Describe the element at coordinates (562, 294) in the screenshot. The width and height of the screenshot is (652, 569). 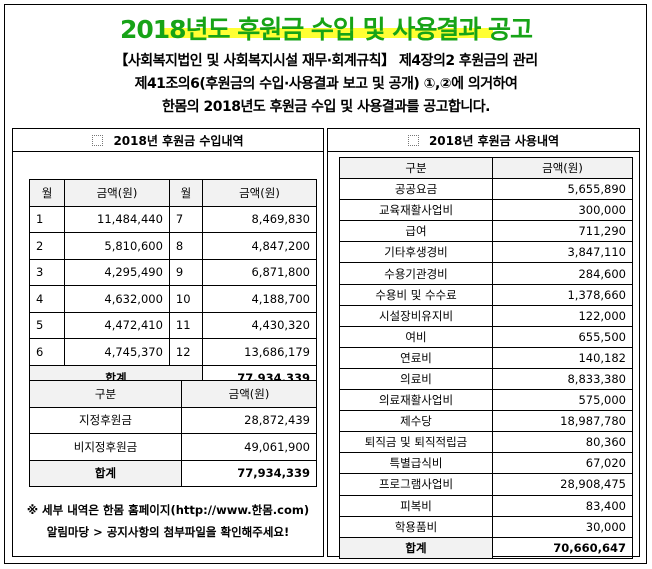
I see `amount-cell: 1,378,660` at that location.